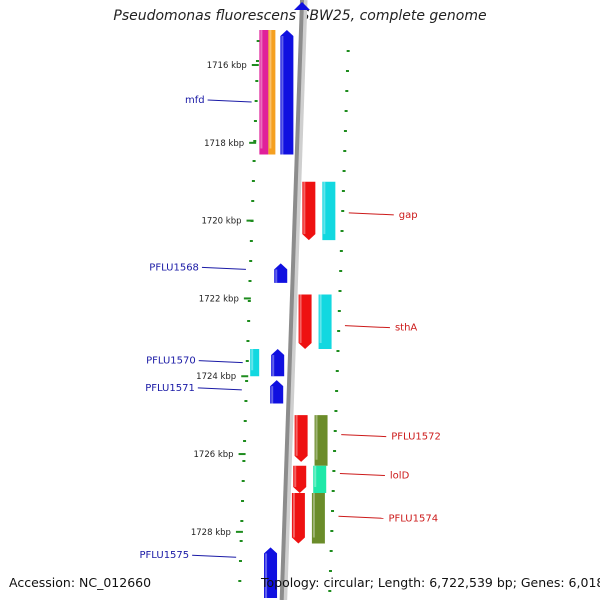 The height and width of the screenshot is (600, 600). Describe the element at coordinates (171, 361) in the screenshot. I see `gene-label: PFLU1570` at that location.